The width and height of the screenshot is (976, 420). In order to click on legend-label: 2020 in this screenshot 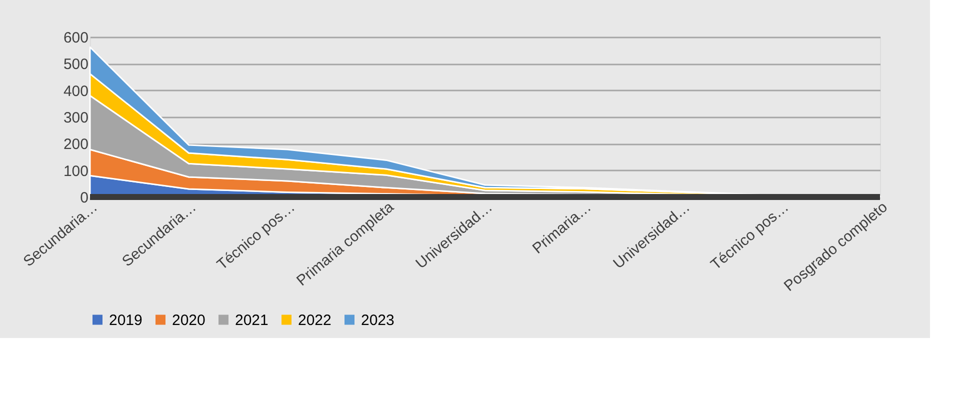, I will do `click(189, 320)`.